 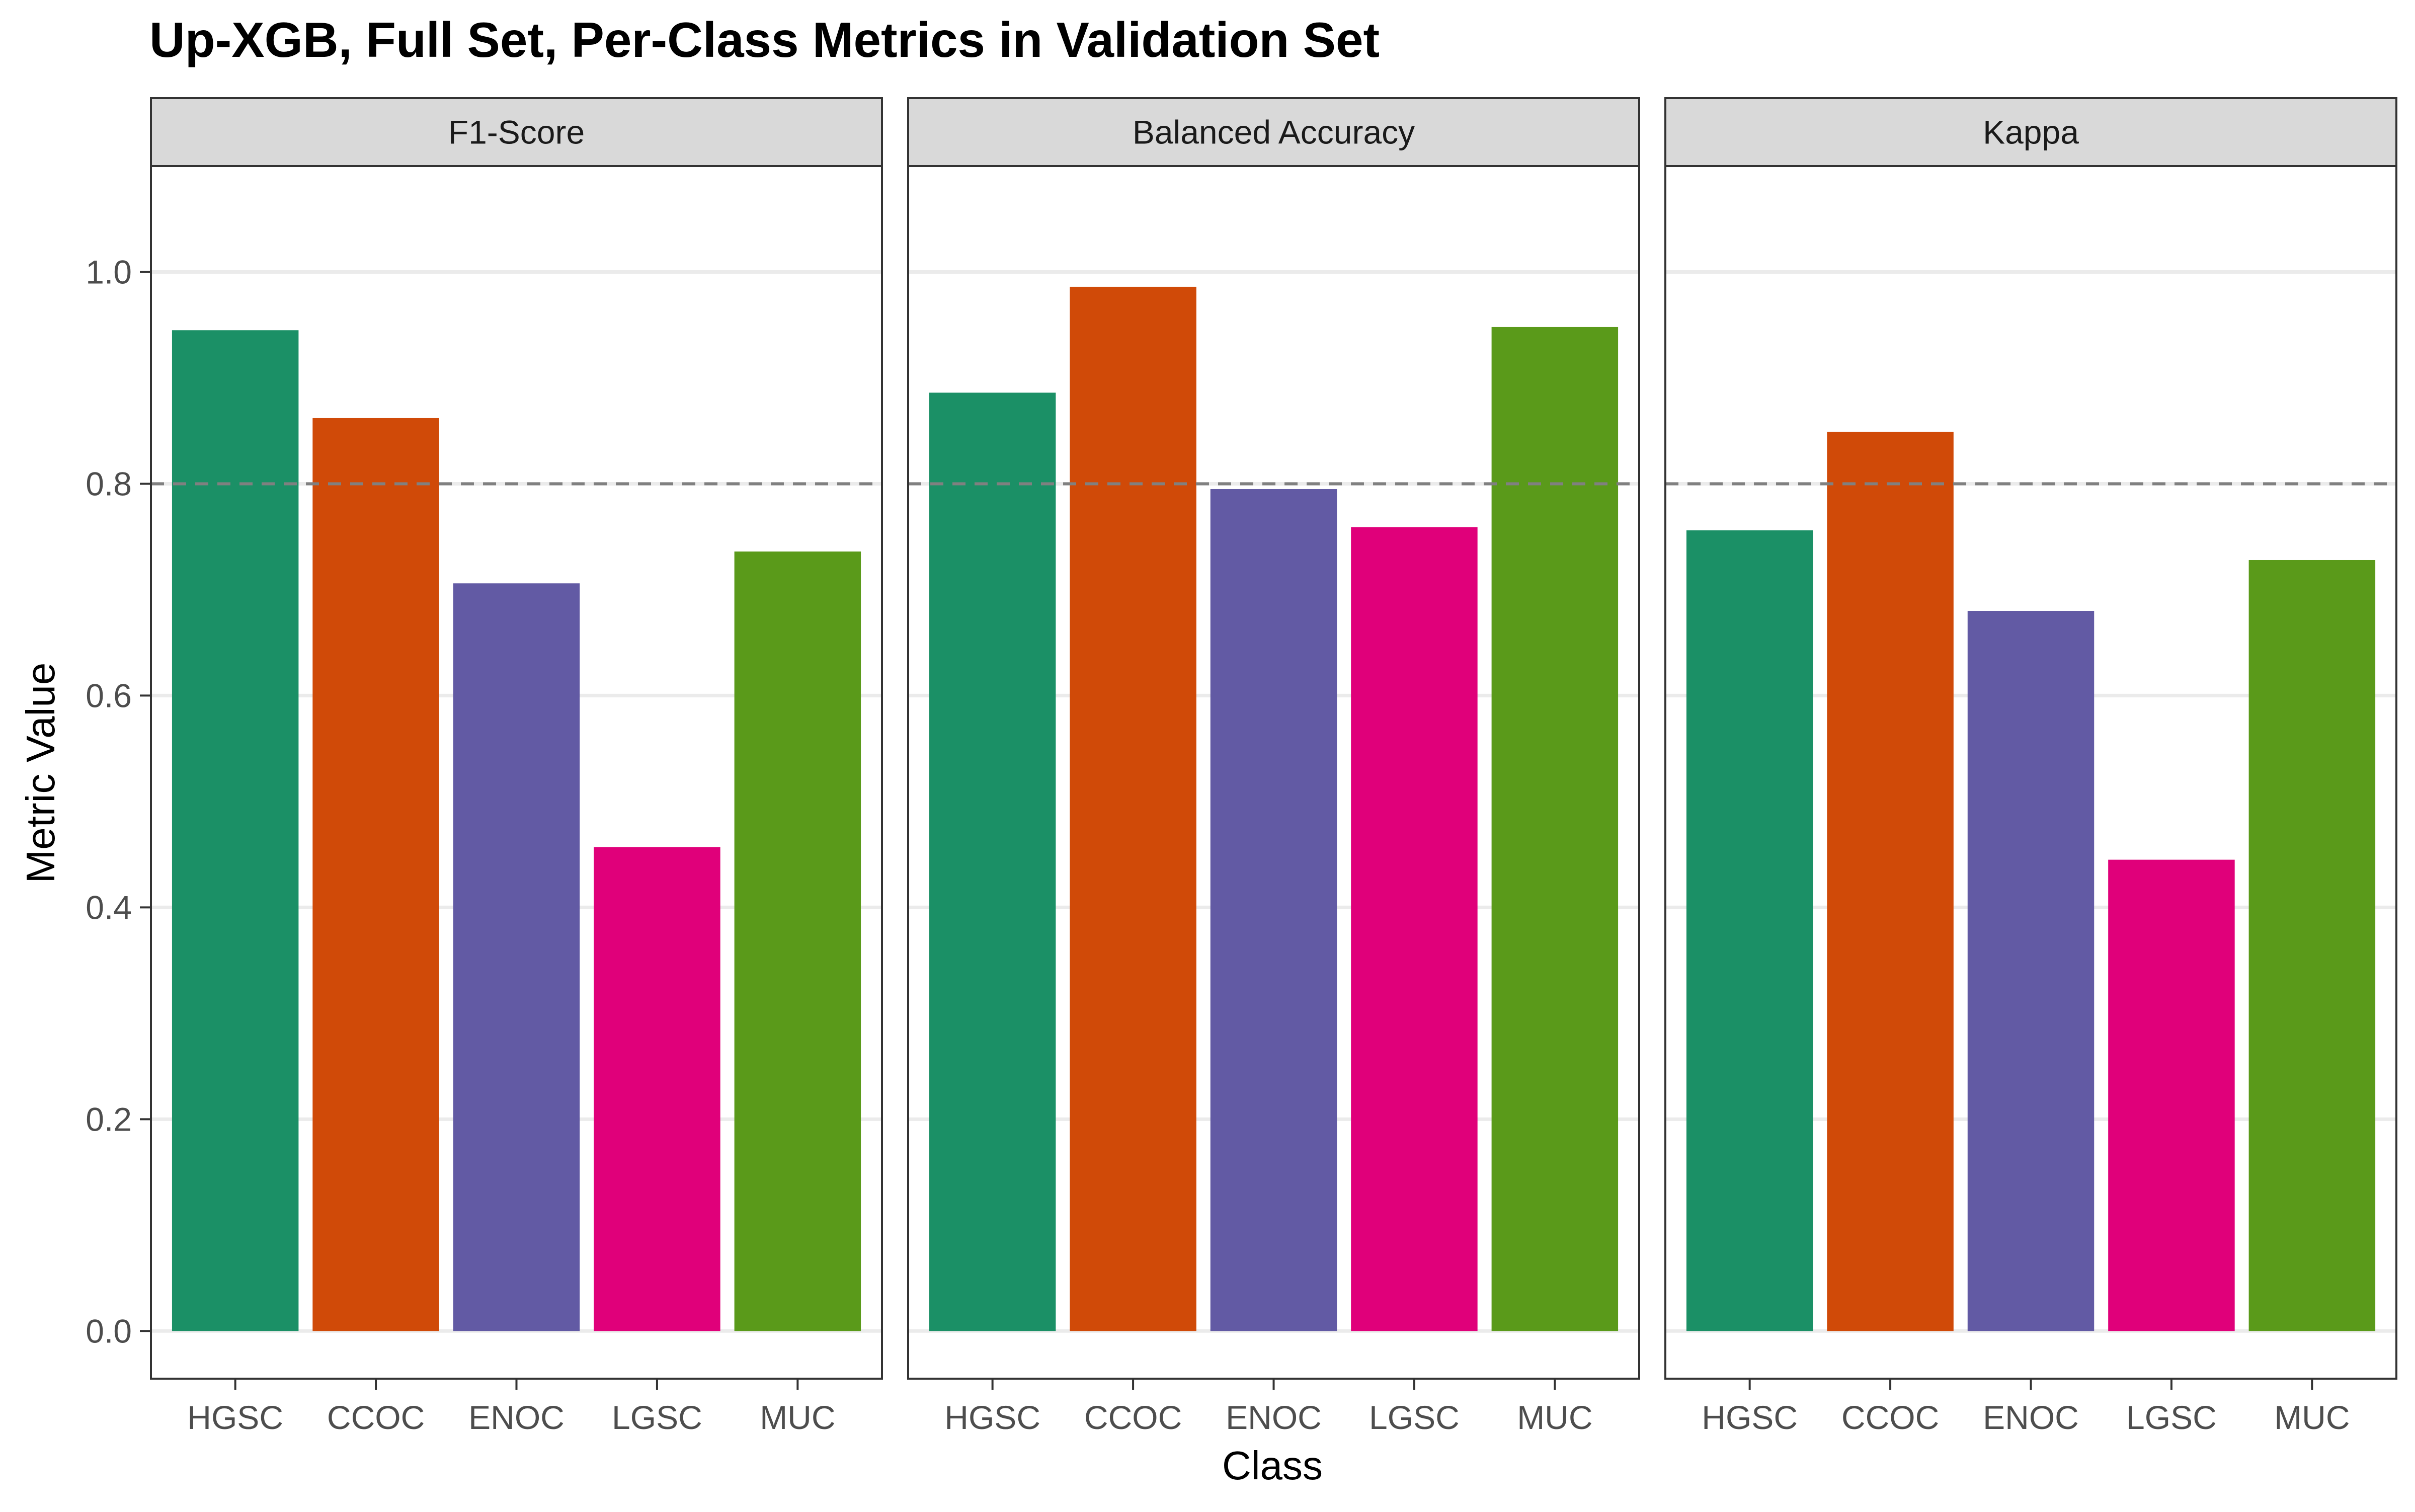 I want to click on facet-strip-label: F1-Score, so click(x=516, y=133).